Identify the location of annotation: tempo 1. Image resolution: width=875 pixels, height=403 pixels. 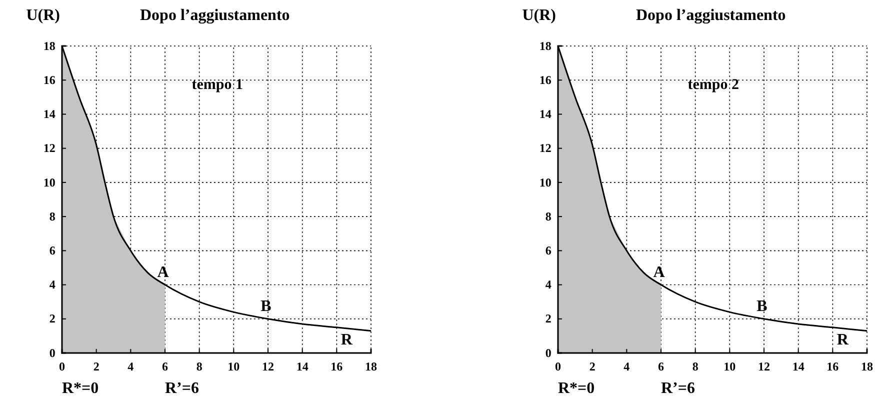
(218, 84).